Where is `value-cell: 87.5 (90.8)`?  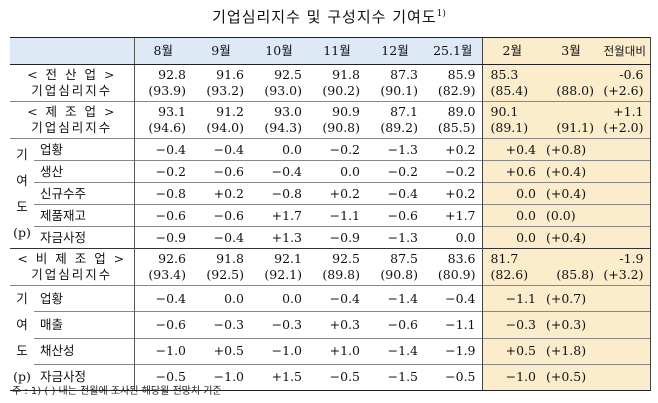
value-cell: 87.5 (90.8) is located at coordinates (395, 267).